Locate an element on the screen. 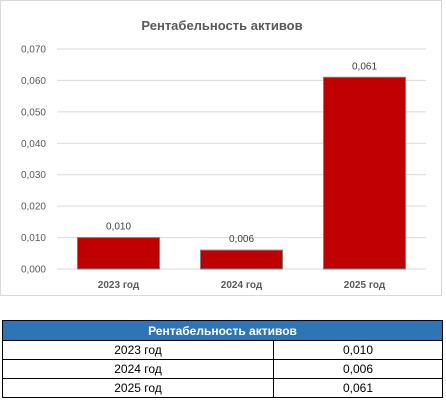 Image resolution: width=446 pixels, height=405 pixels. row-label: 2024 год is located at coordinates (138, 369).